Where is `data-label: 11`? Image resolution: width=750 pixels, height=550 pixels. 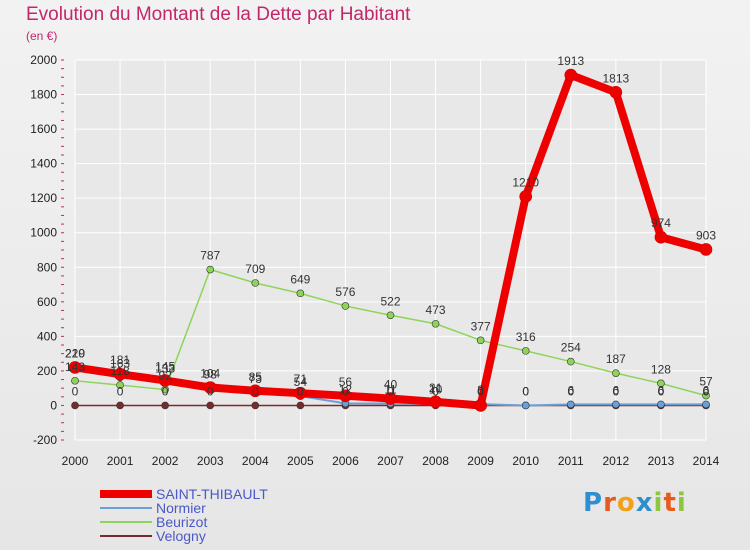
data-label: 11 is located at coordinates (390, 390).